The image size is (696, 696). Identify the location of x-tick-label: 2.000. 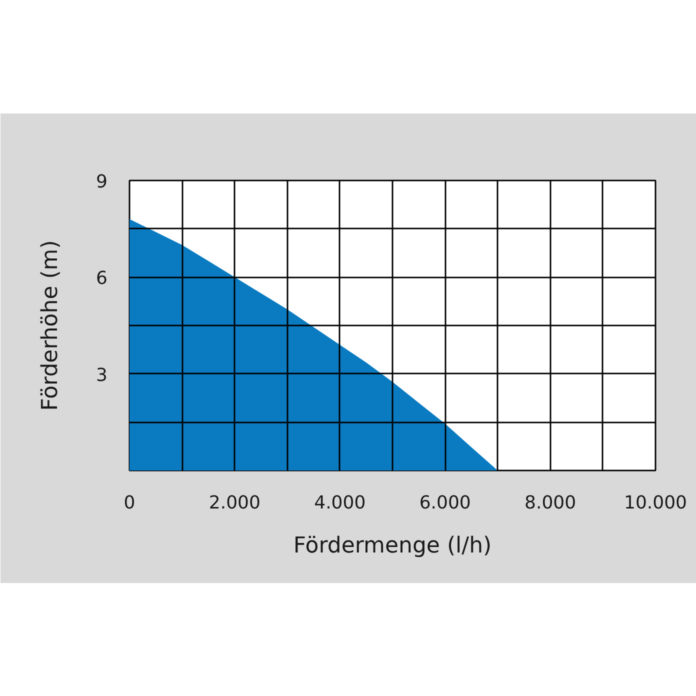
(234, 503).